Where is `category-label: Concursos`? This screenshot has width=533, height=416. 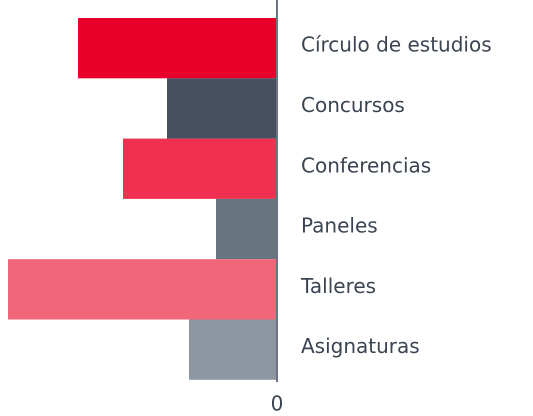
category-label: Concursos is located at coordinates (353, 105).